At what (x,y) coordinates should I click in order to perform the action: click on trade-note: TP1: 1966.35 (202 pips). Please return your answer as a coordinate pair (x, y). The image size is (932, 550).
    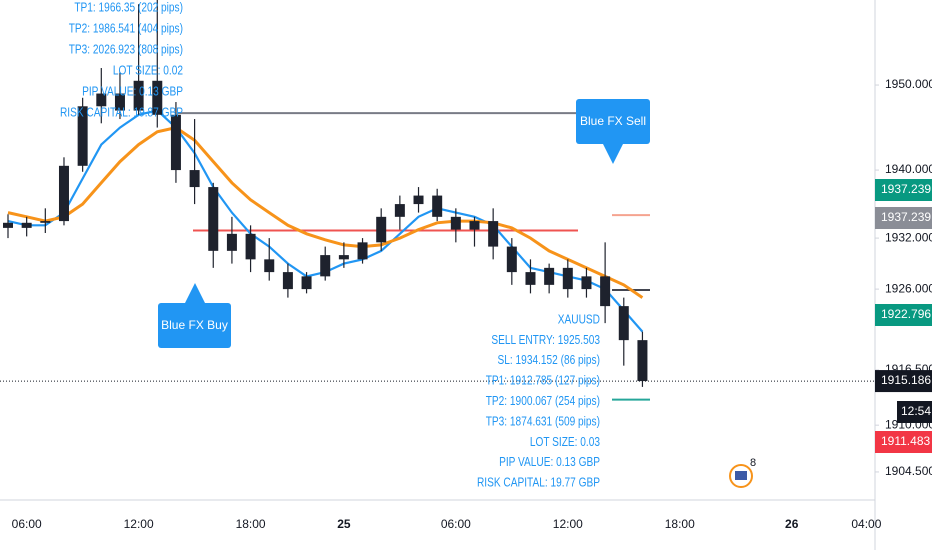
    Looking at the image, I should click on (128, 7).